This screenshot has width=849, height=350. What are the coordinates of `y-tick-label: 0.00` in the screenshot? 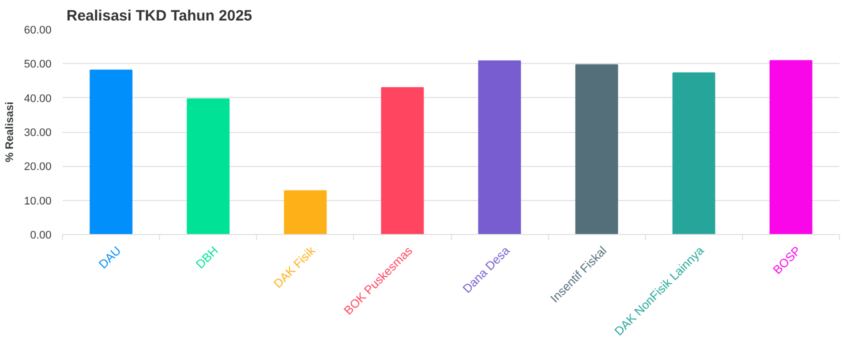 It's located at (41, 236).